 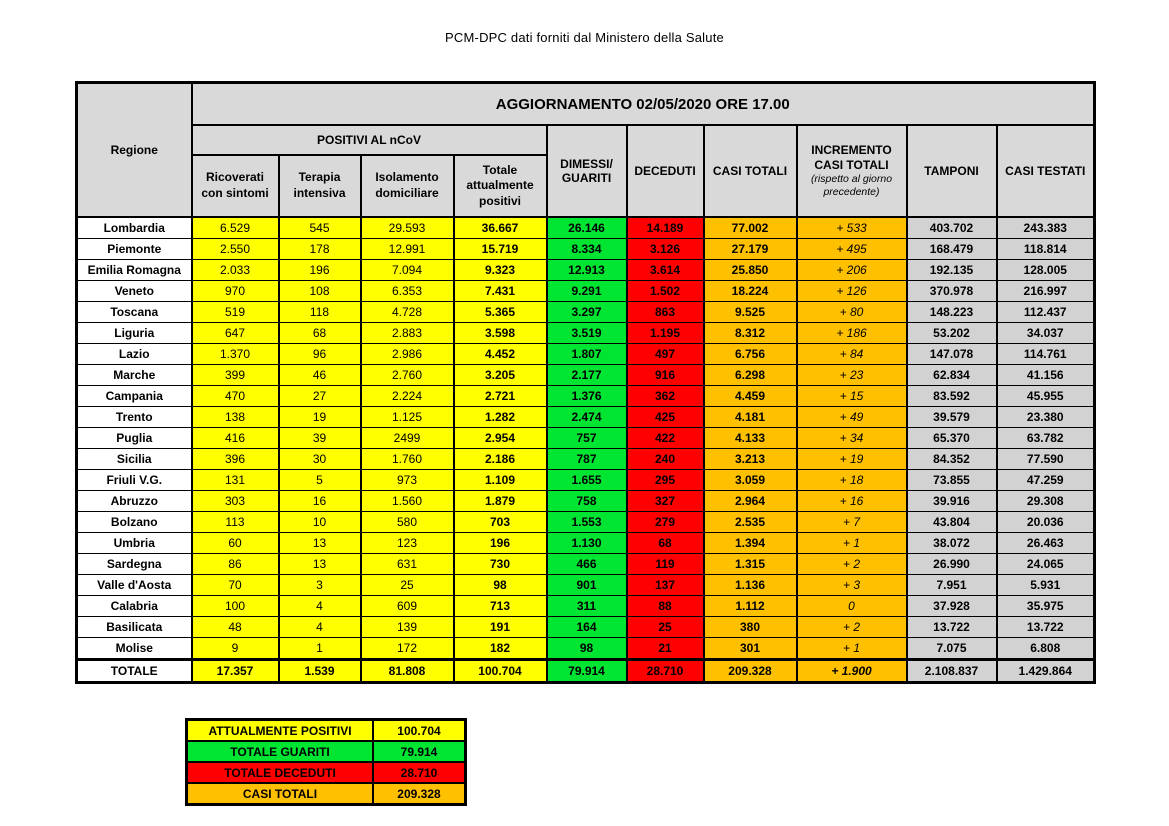 I want to click on cell-tamponi: 43.804, so click(x=951, y=522).